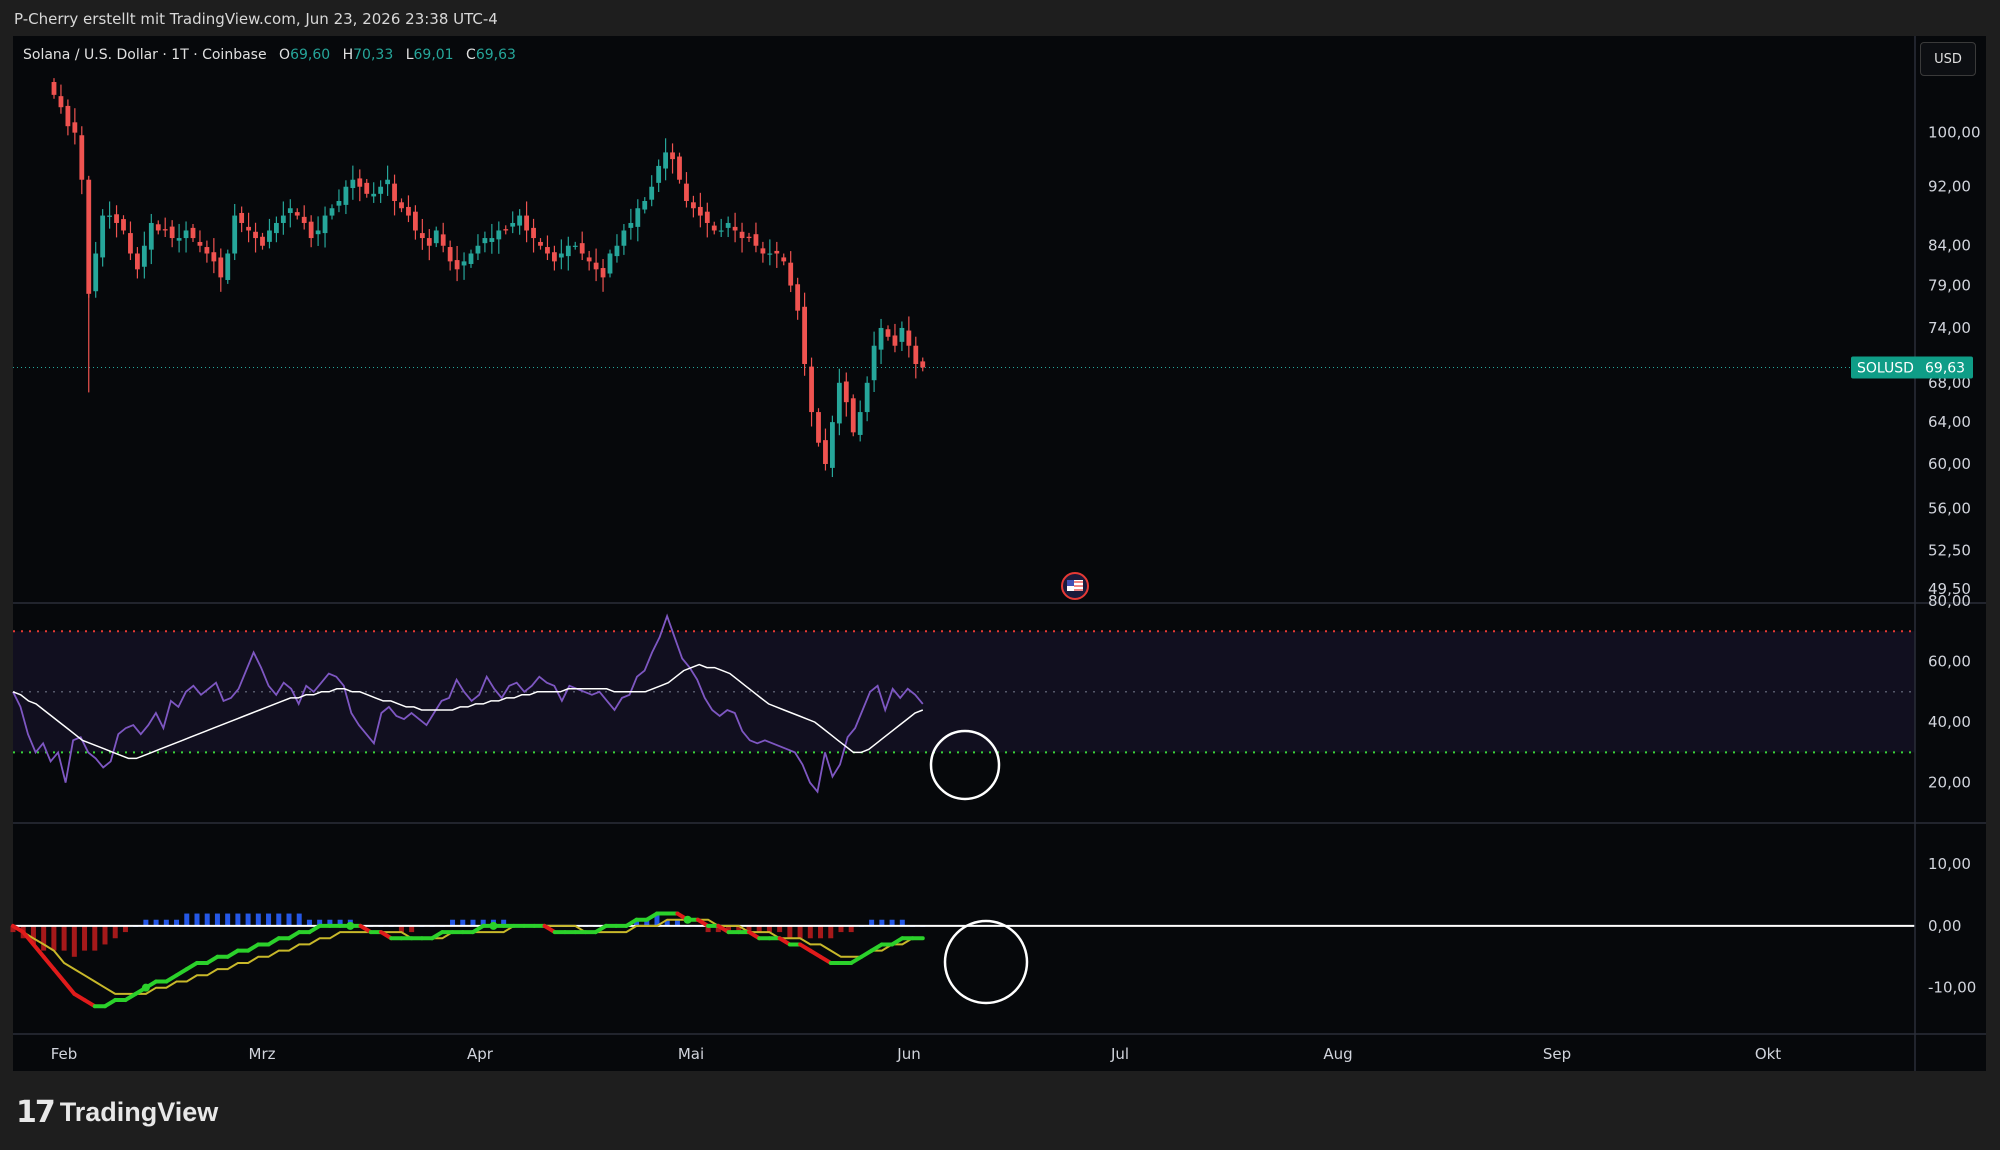 This screenshot has height=1150, width=2000. Describe the element at coordinates (433, 55) in the screenshot. I see `legend-low: 69,01` at that location.